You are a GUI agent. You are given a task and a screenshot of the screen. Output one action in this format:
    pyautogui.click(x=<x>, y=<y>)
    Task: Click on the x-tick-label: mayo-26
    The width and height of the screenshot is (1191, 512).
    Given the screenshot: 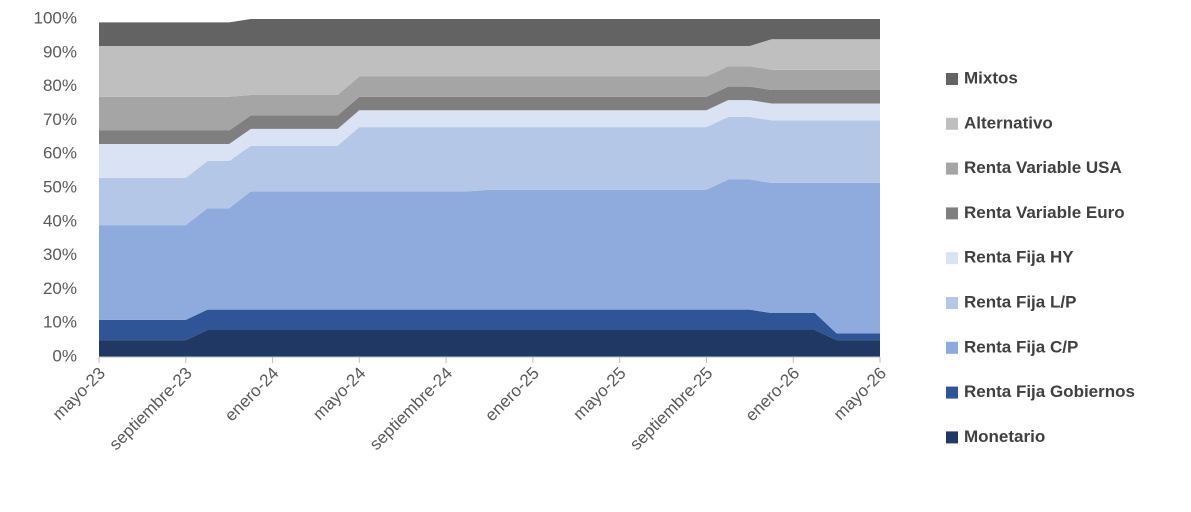 What is the action you would take?
    pyautogui.click(x=860, y=394)
    